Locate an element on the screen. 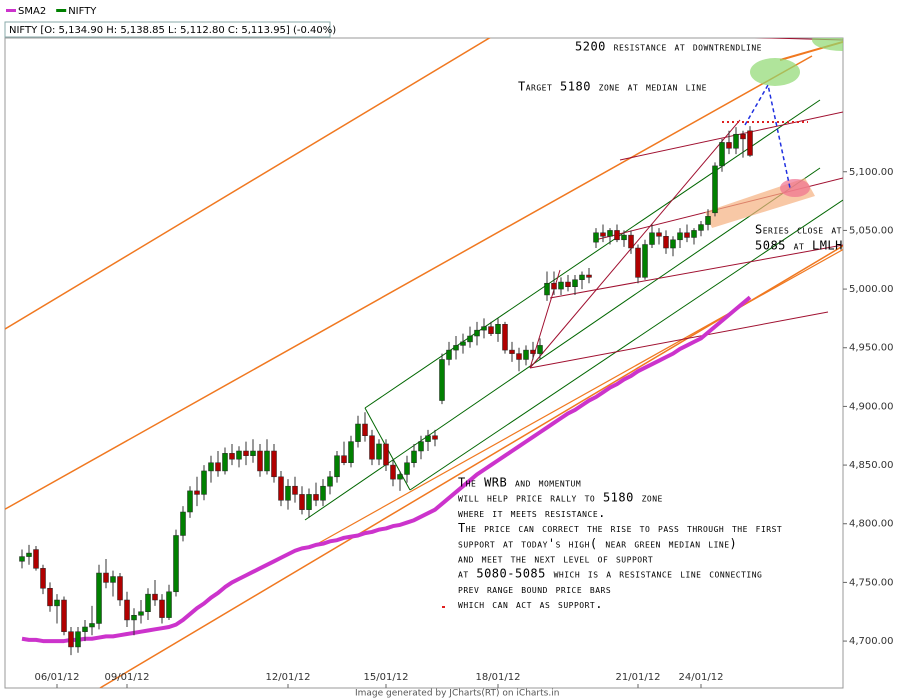 The height and width of the screenshot is (700, 900). x-tick-label: 15/01/12 is located at coordinates (386, 677).